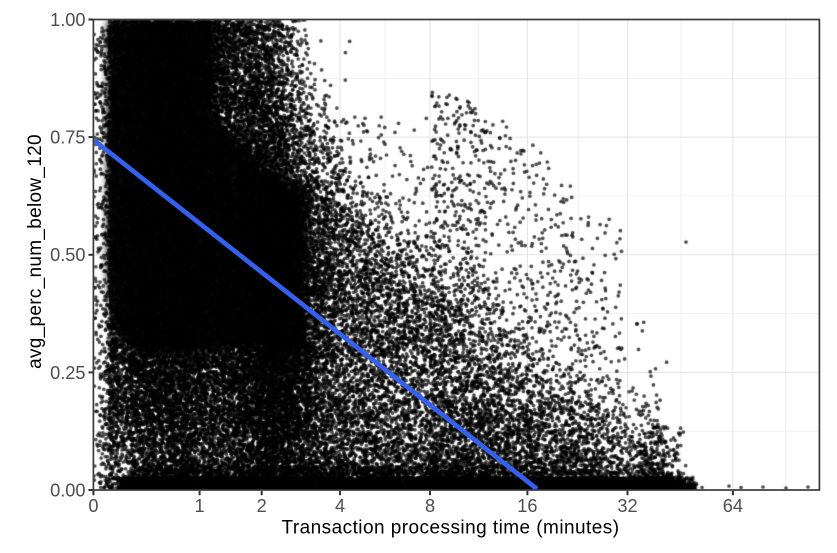  What do you see at coordinates (527, 506) in the screenshot?
I see `svg-text: 16` at bounding box center [527, 506].